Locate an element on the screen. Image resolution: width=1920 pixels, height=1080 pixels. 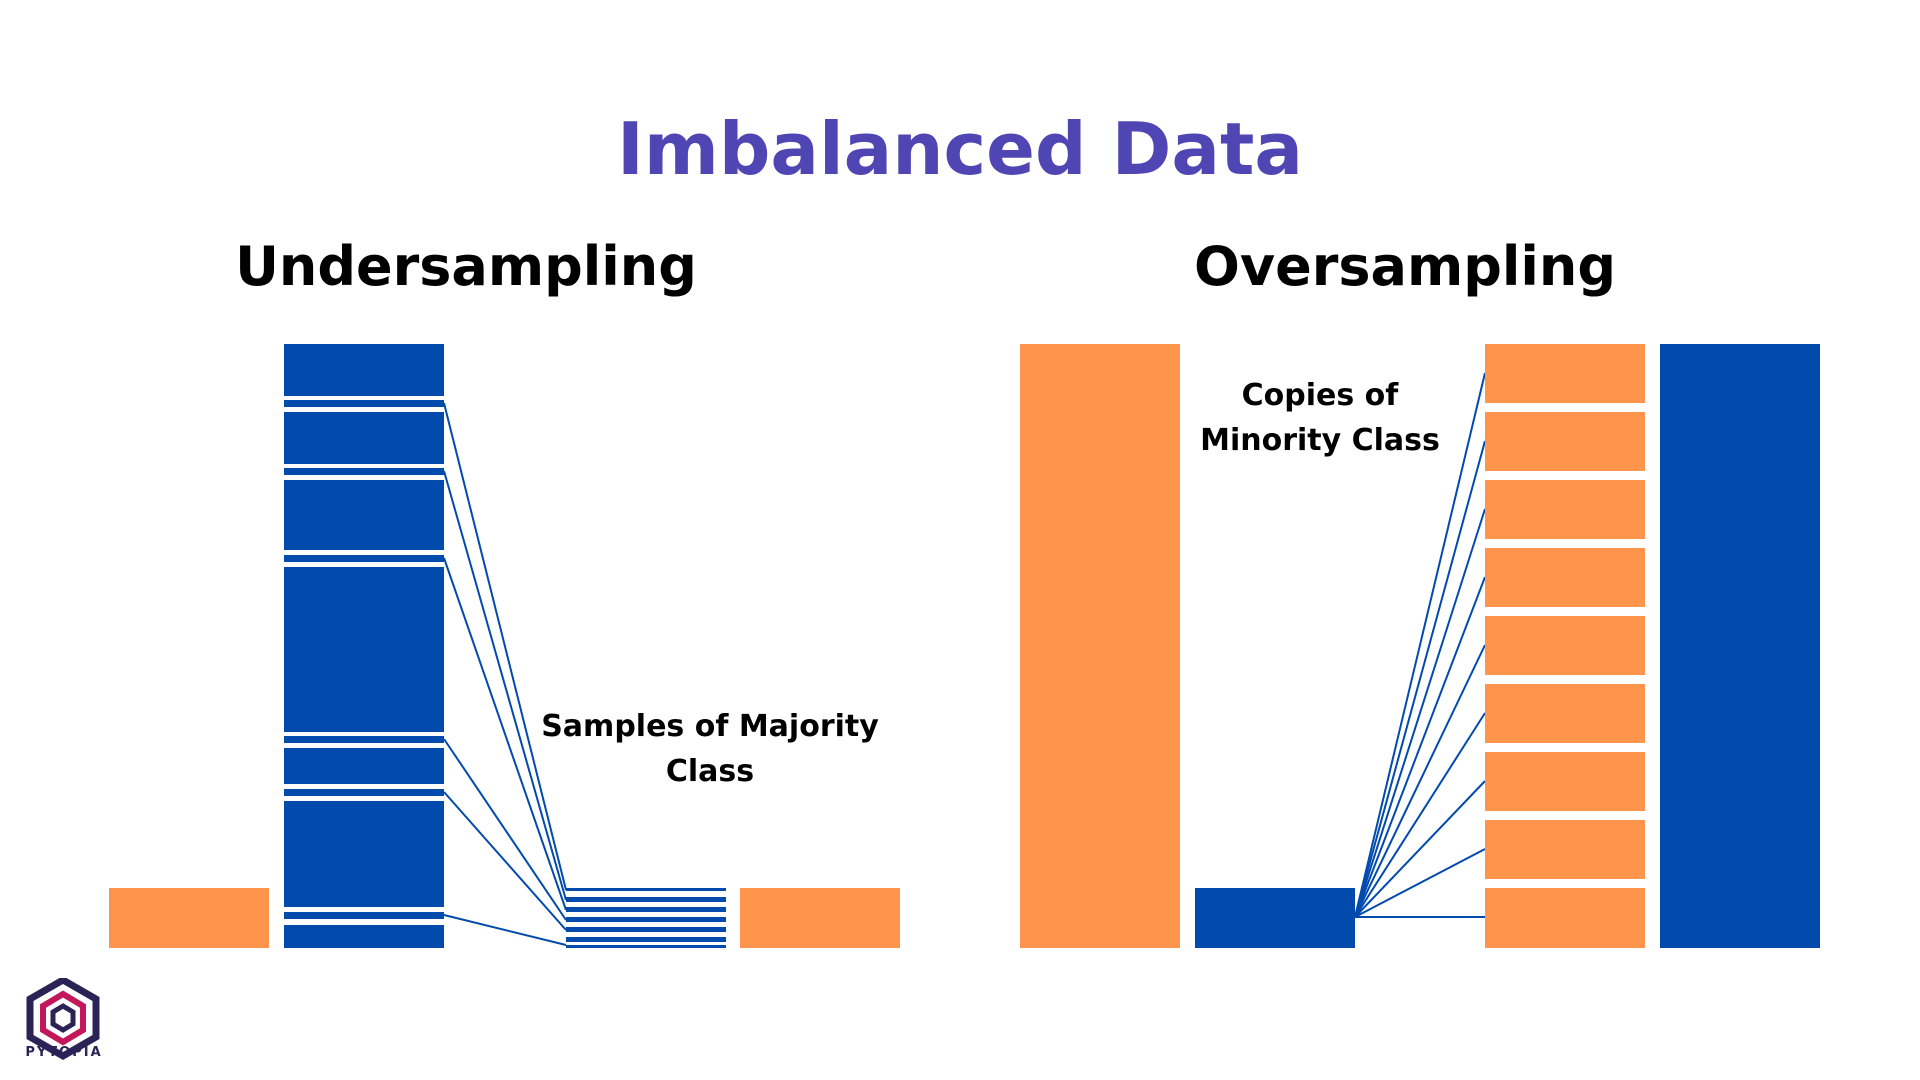
sample-connector-lines is located at coordinates (505, 674).